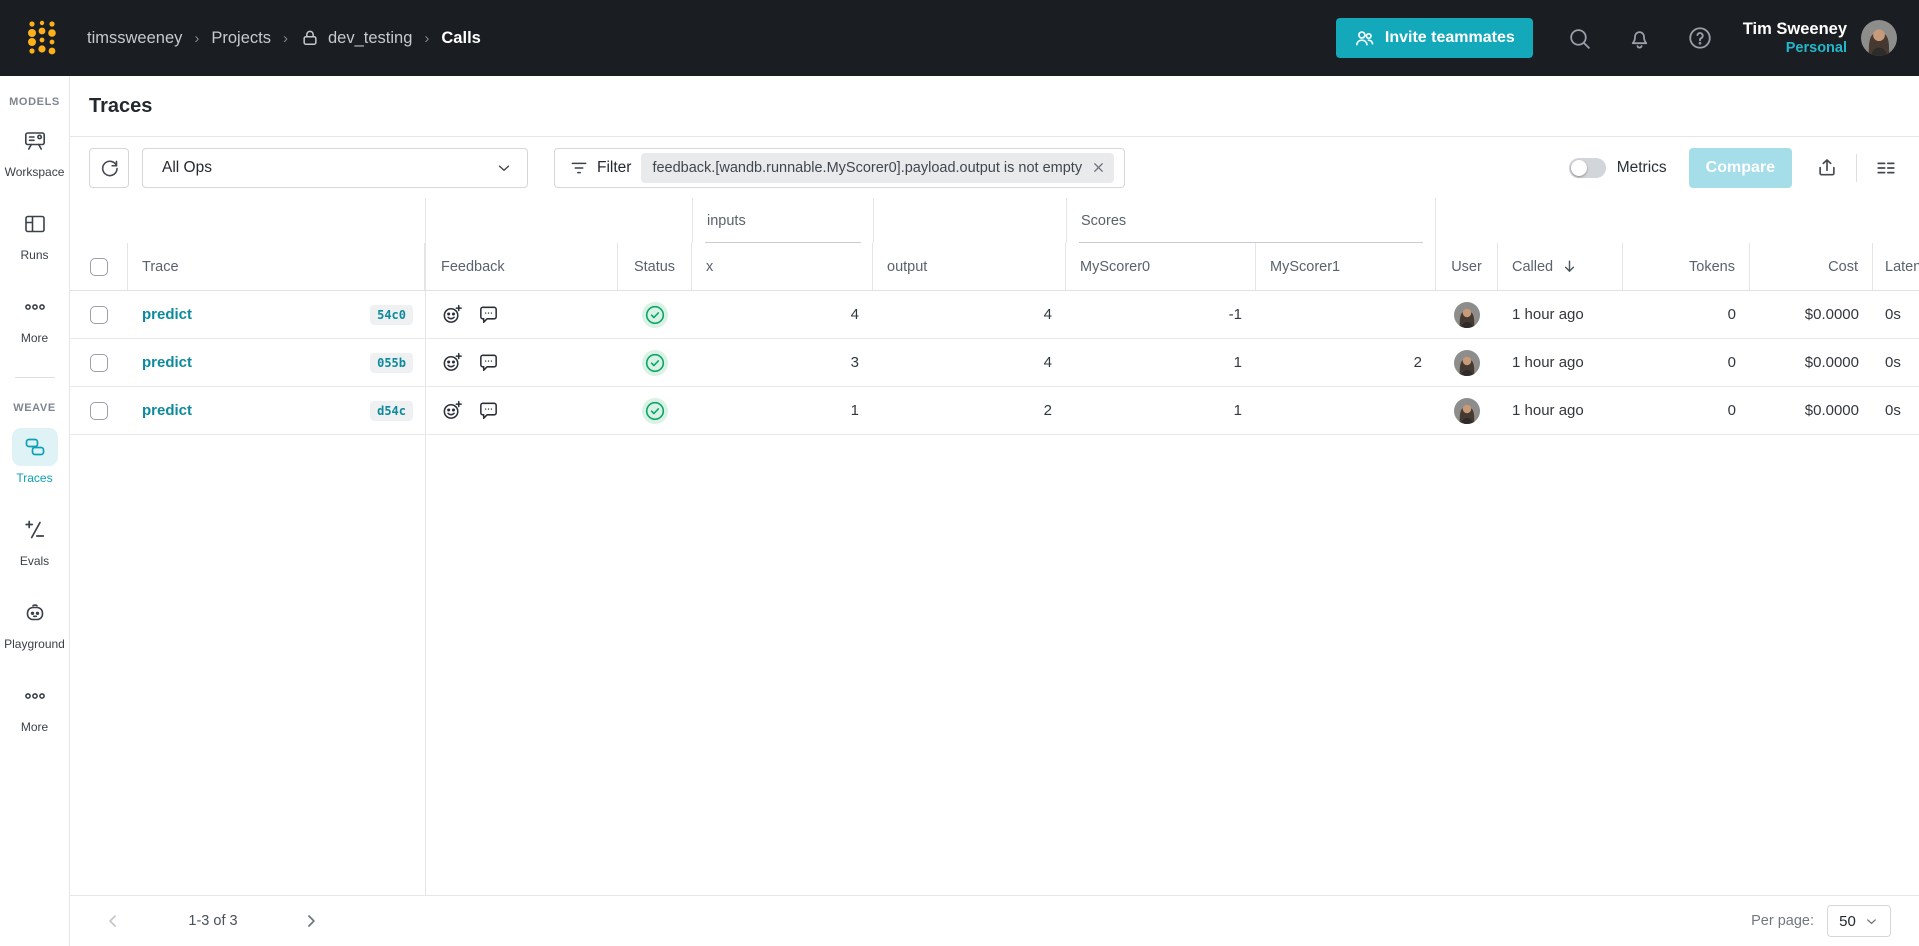 The height and width of the screenshot is (946, 1919). Describe the element at coordinates (34, 561) in the screenshot. I see `sidebar-item-label: Evals` at that location.